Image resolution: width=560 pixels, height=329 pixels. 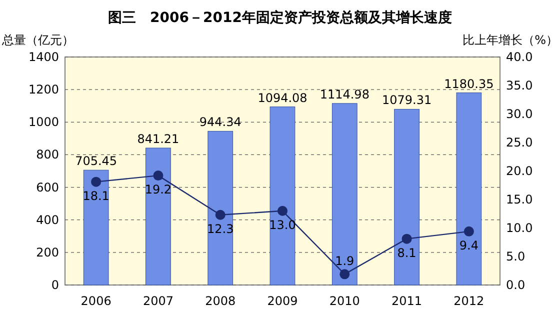 What do you see at coordinates (96, 161) in the screenshot?
I see `data-label: 705.45` at bounding box center [96, 161].